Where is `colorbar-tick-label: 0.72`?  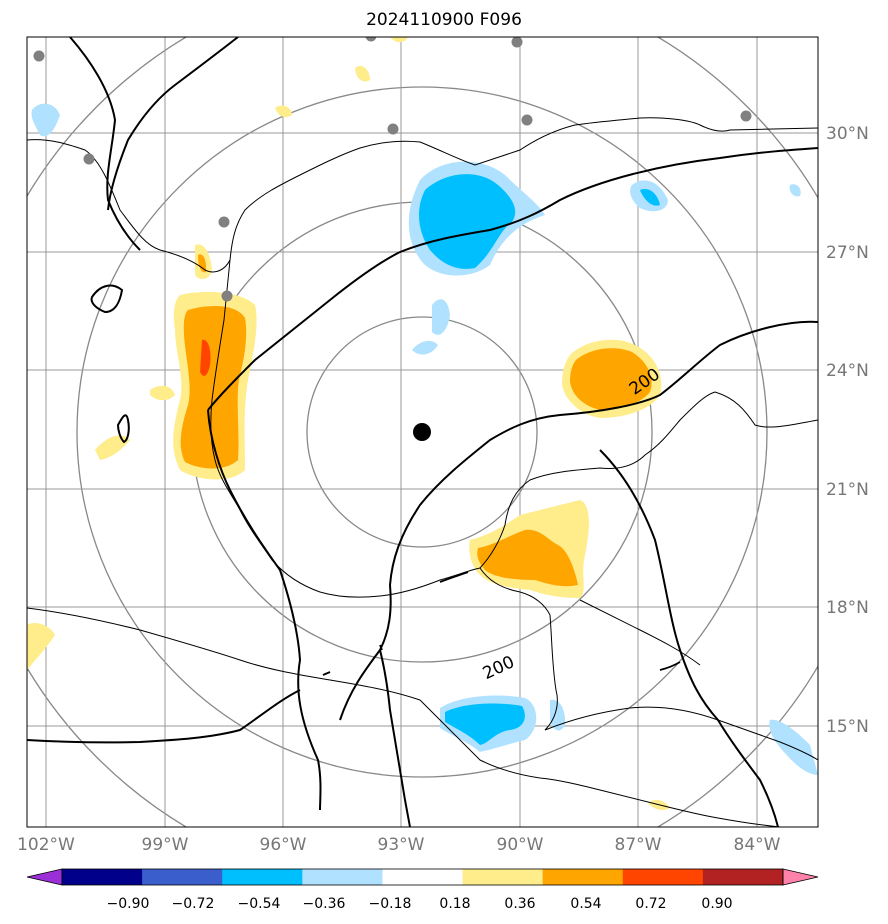 colorbar-tick-label: 0.72 is located at coordinates (650, 904).